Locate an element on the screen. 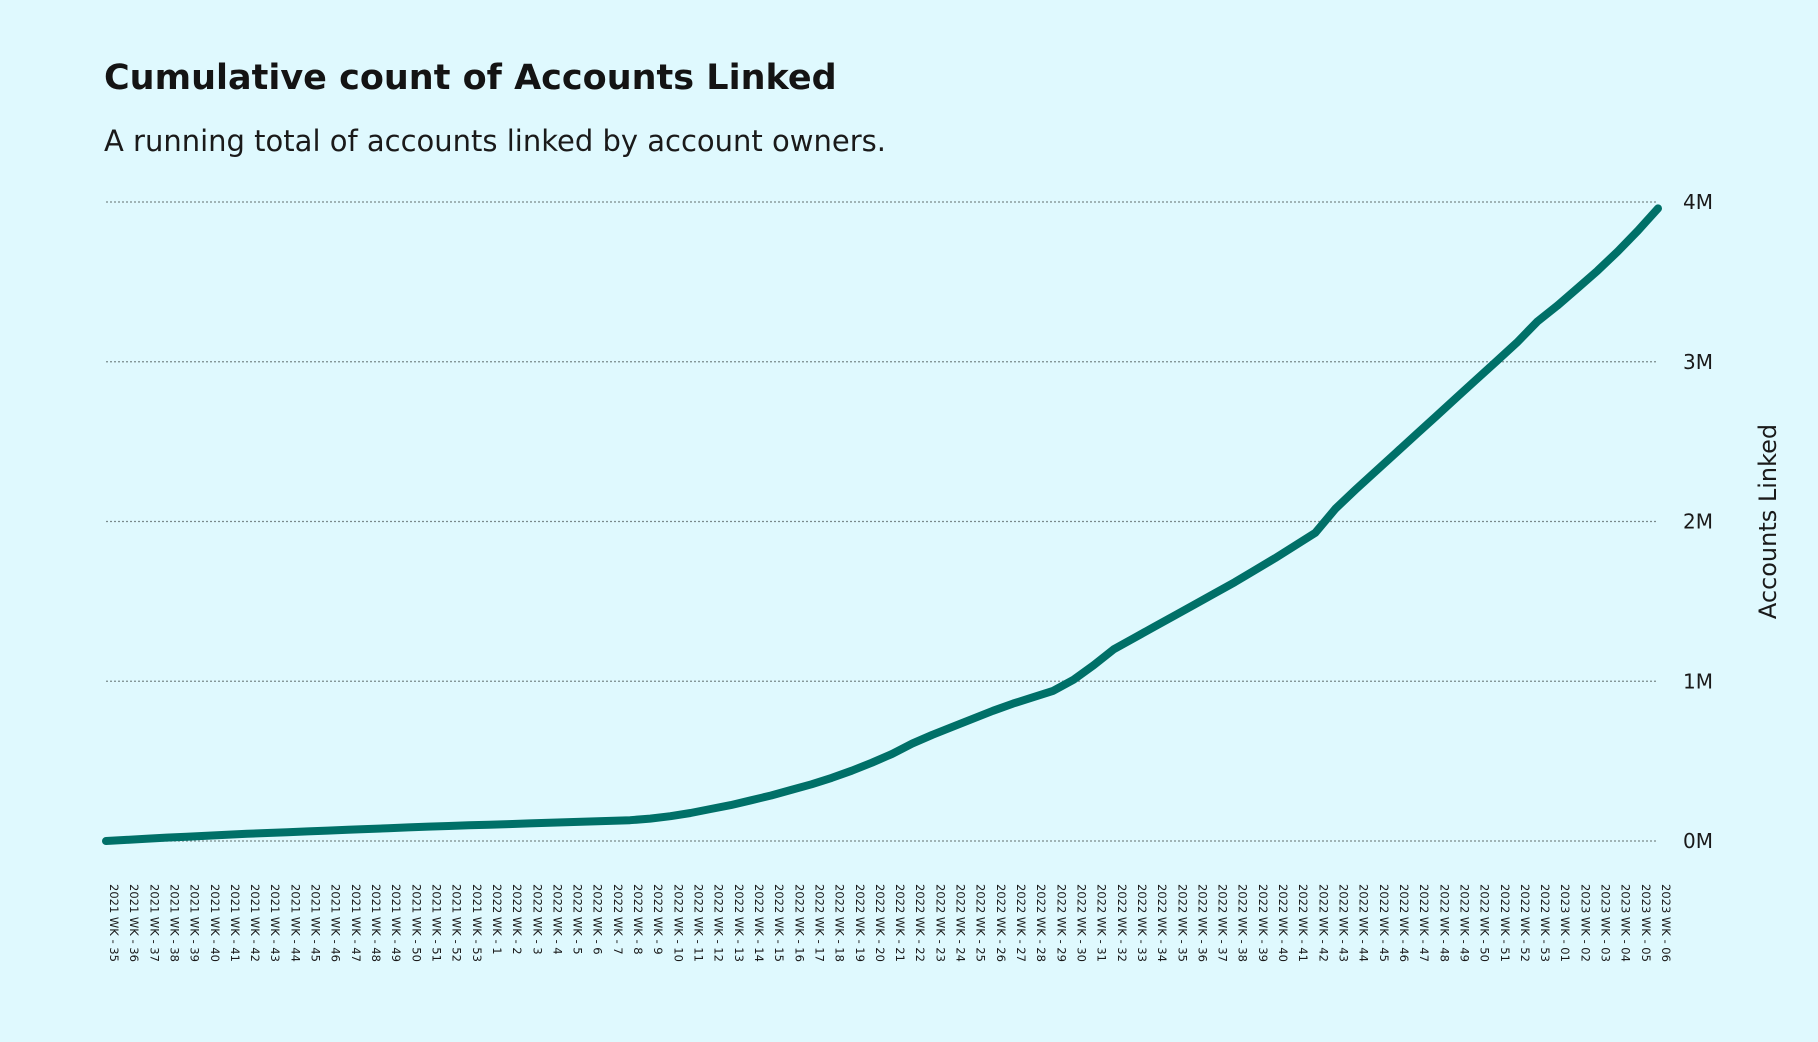 The width and height of the screenshot is (1818, 1042). x-tick-label: 2022 WK - 34 is located at coordinates (1162, 923).